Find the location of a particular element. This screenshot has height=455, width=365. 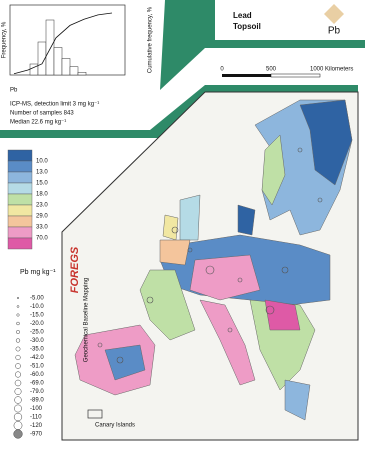

cumulative-line is located at coordinates (63, 43).